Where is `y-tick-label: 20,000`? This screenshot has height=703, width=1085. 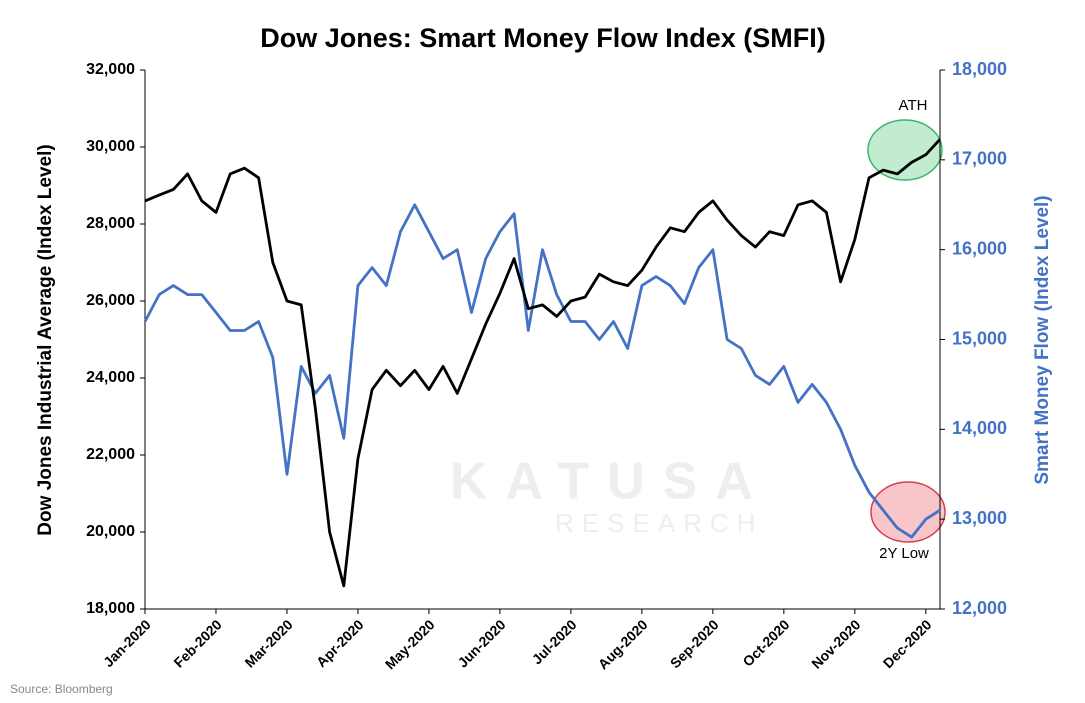
y-tick-label: 20,000 is located at coordinates (110, 531).